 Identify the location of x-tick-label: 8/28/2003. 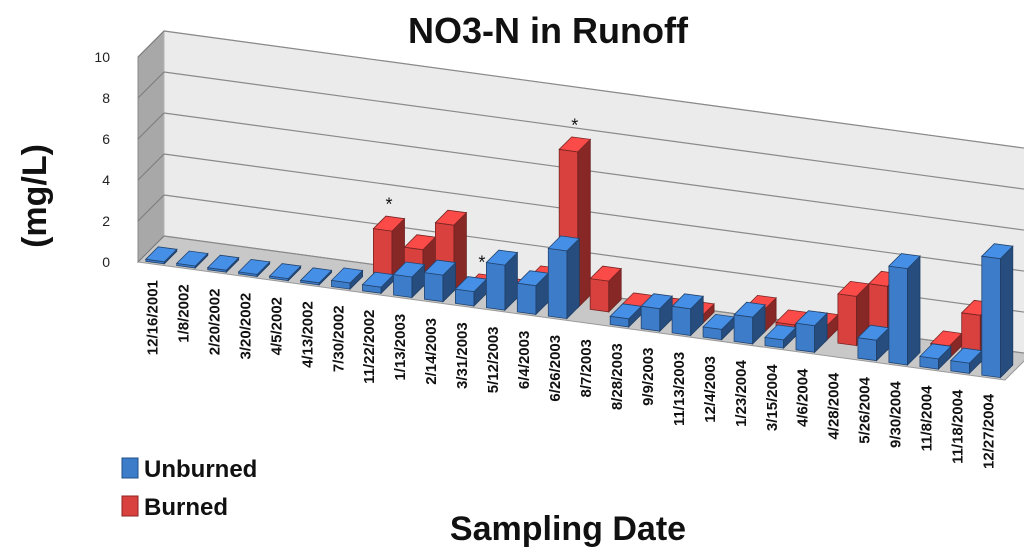
(617, 376).